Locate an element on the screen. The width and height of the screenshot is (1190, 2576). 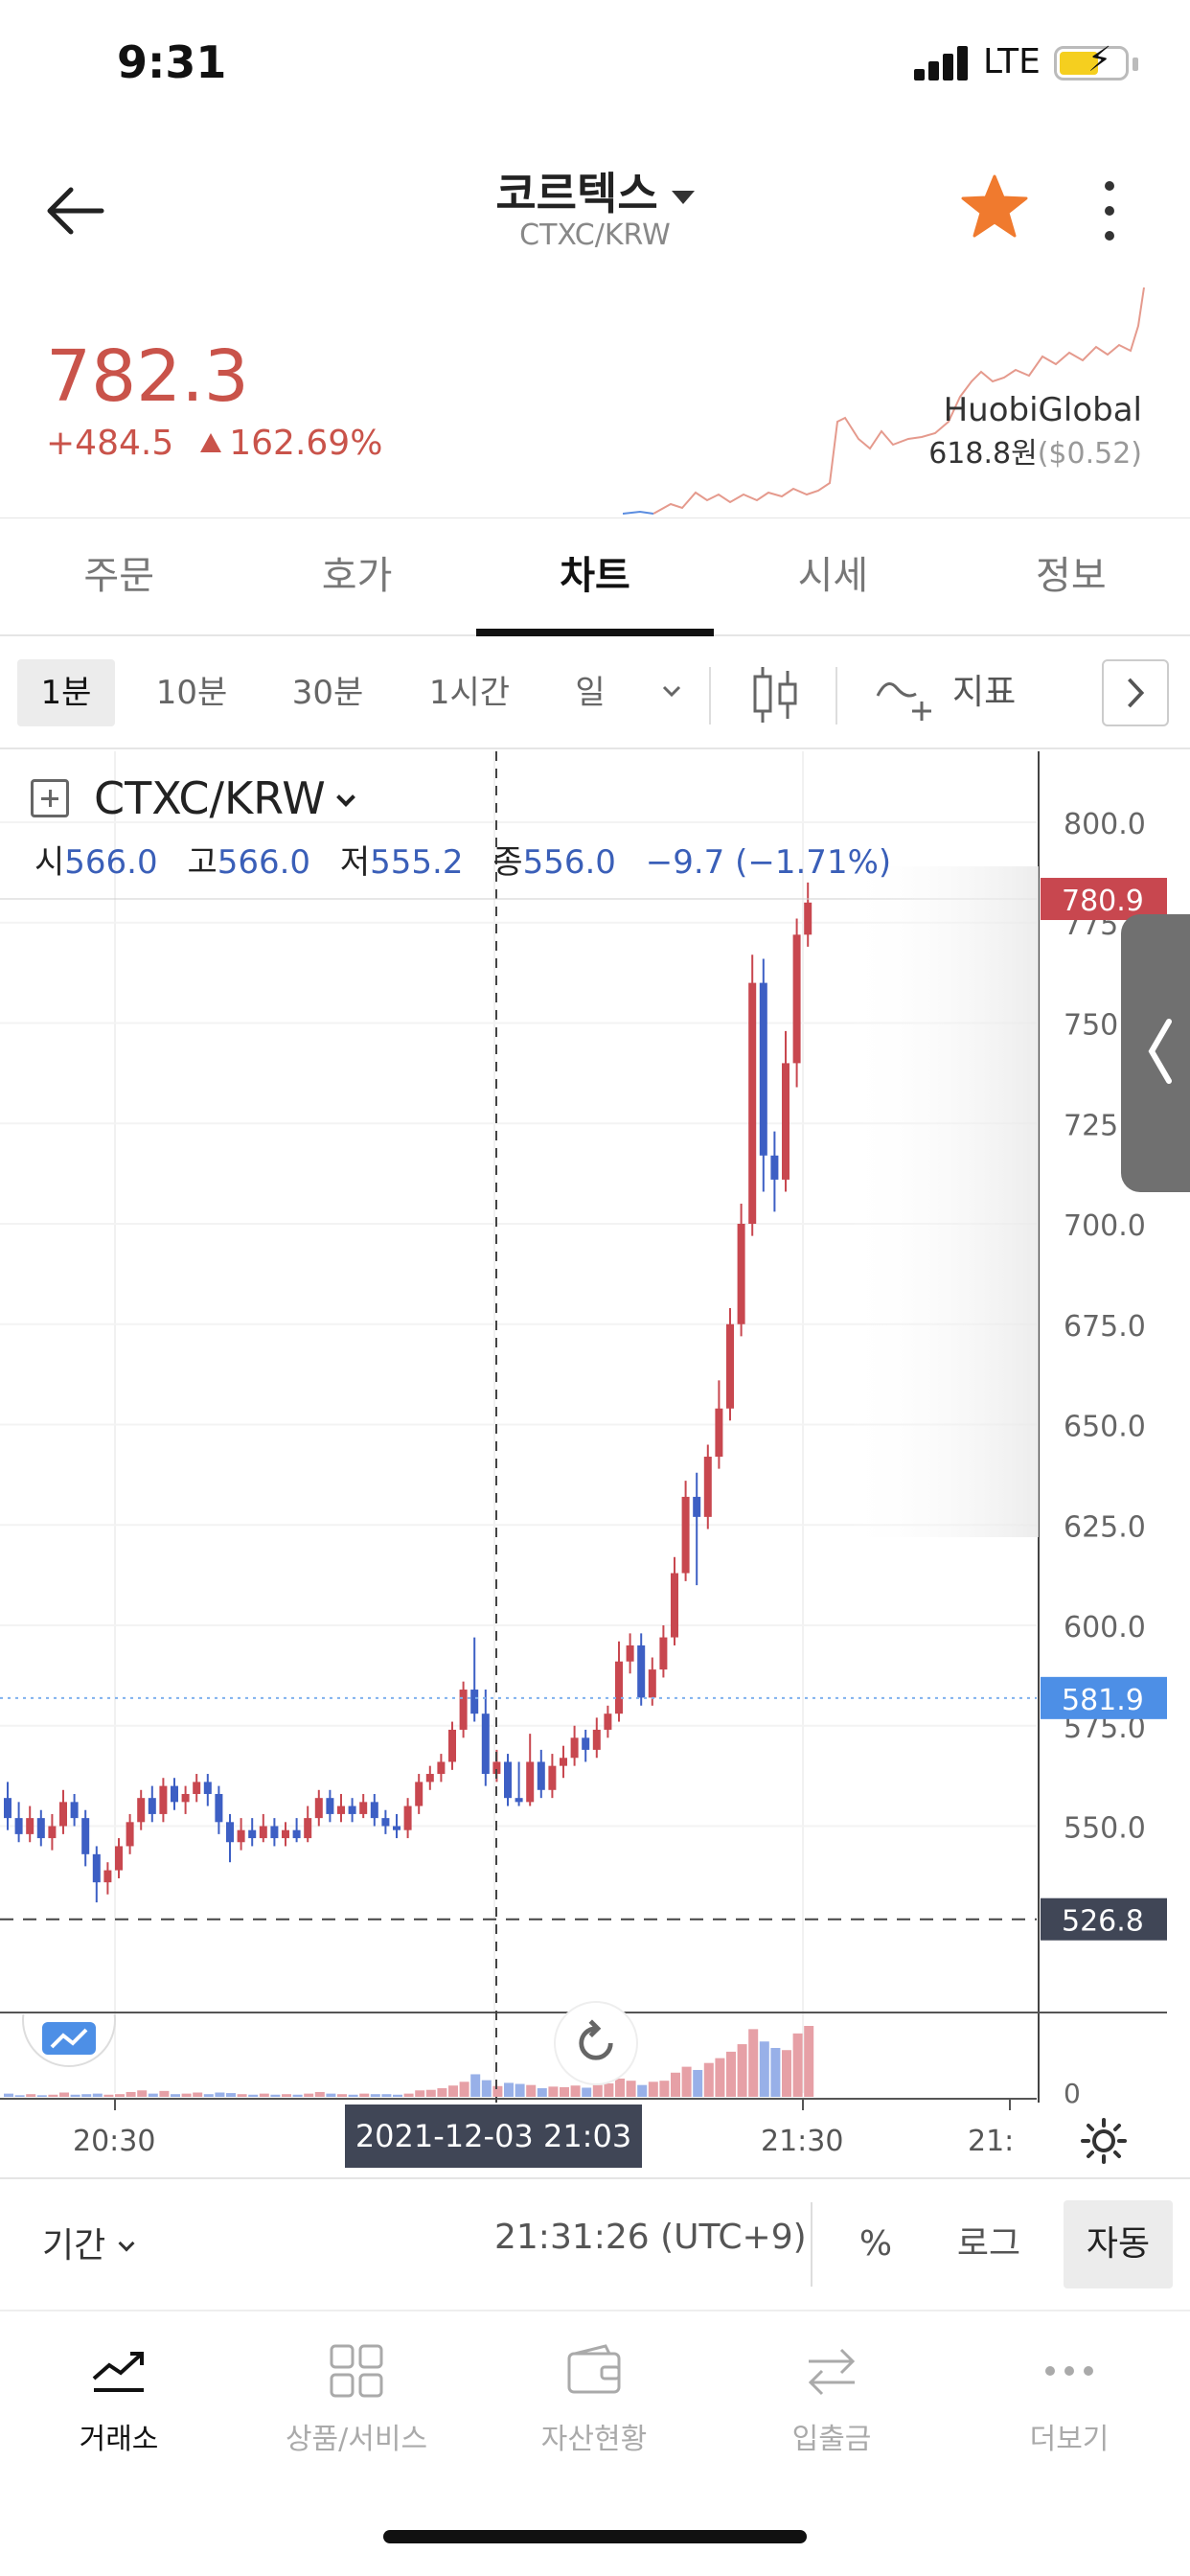
reference-price-tag-bg is located at coordinates (1104, 1919).